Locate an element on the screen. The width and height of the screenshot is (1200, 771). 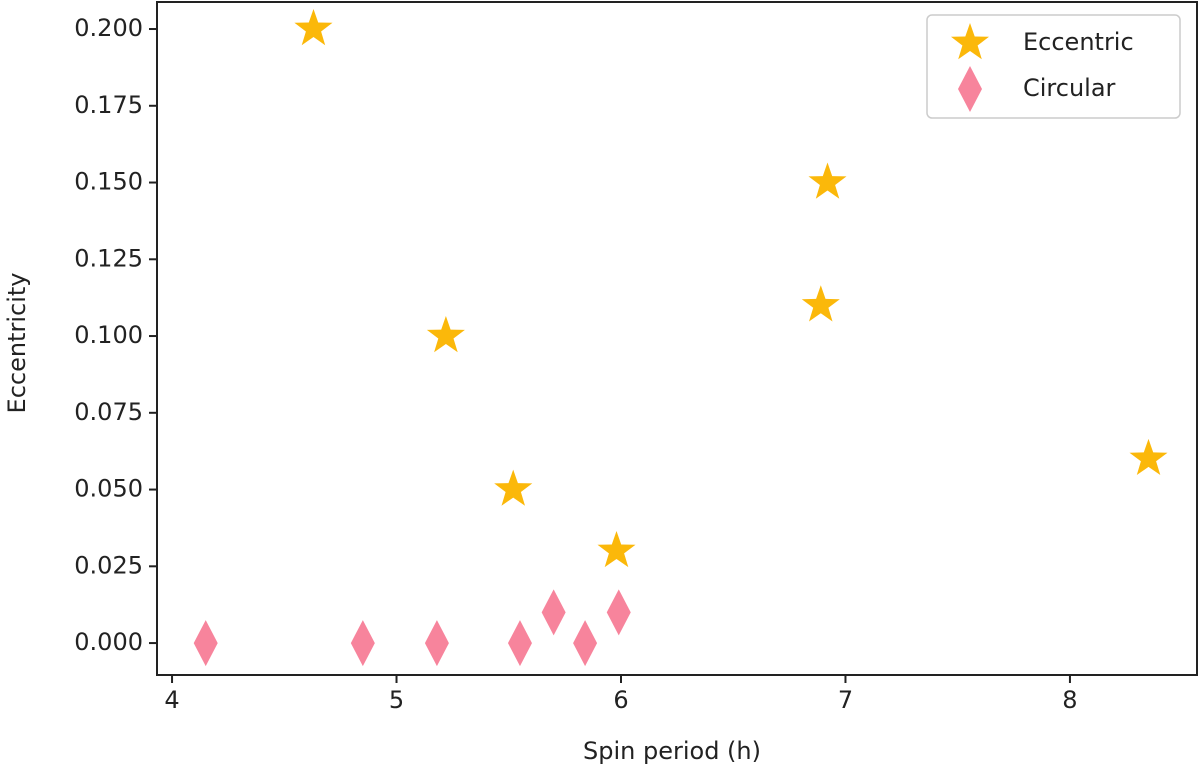
y-tick-label: 0.200 is located at coordinates (108, 28).